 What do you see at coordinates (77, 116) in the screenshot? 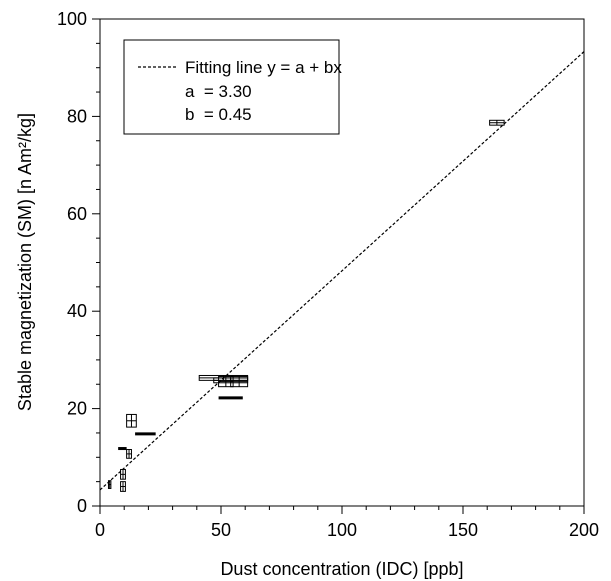
I see `y-tick-label: 80` at bounding box center [77, 116].